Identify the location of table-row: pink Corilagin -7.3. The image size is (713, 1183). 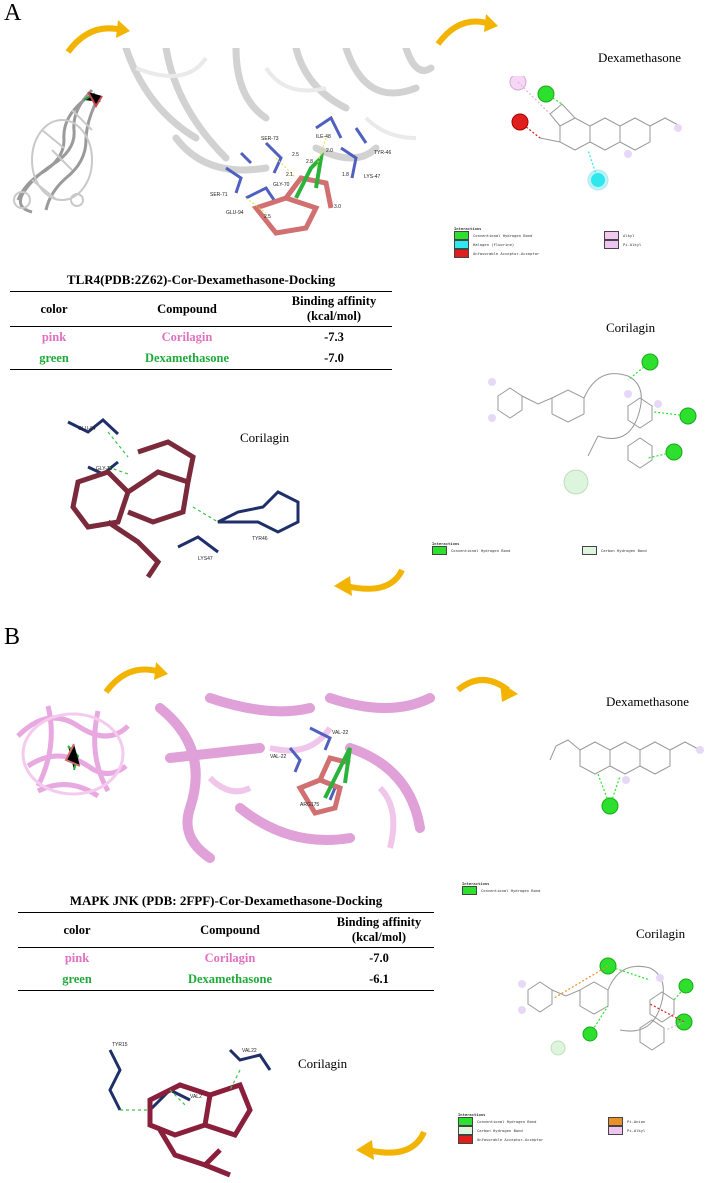
(201, 338).